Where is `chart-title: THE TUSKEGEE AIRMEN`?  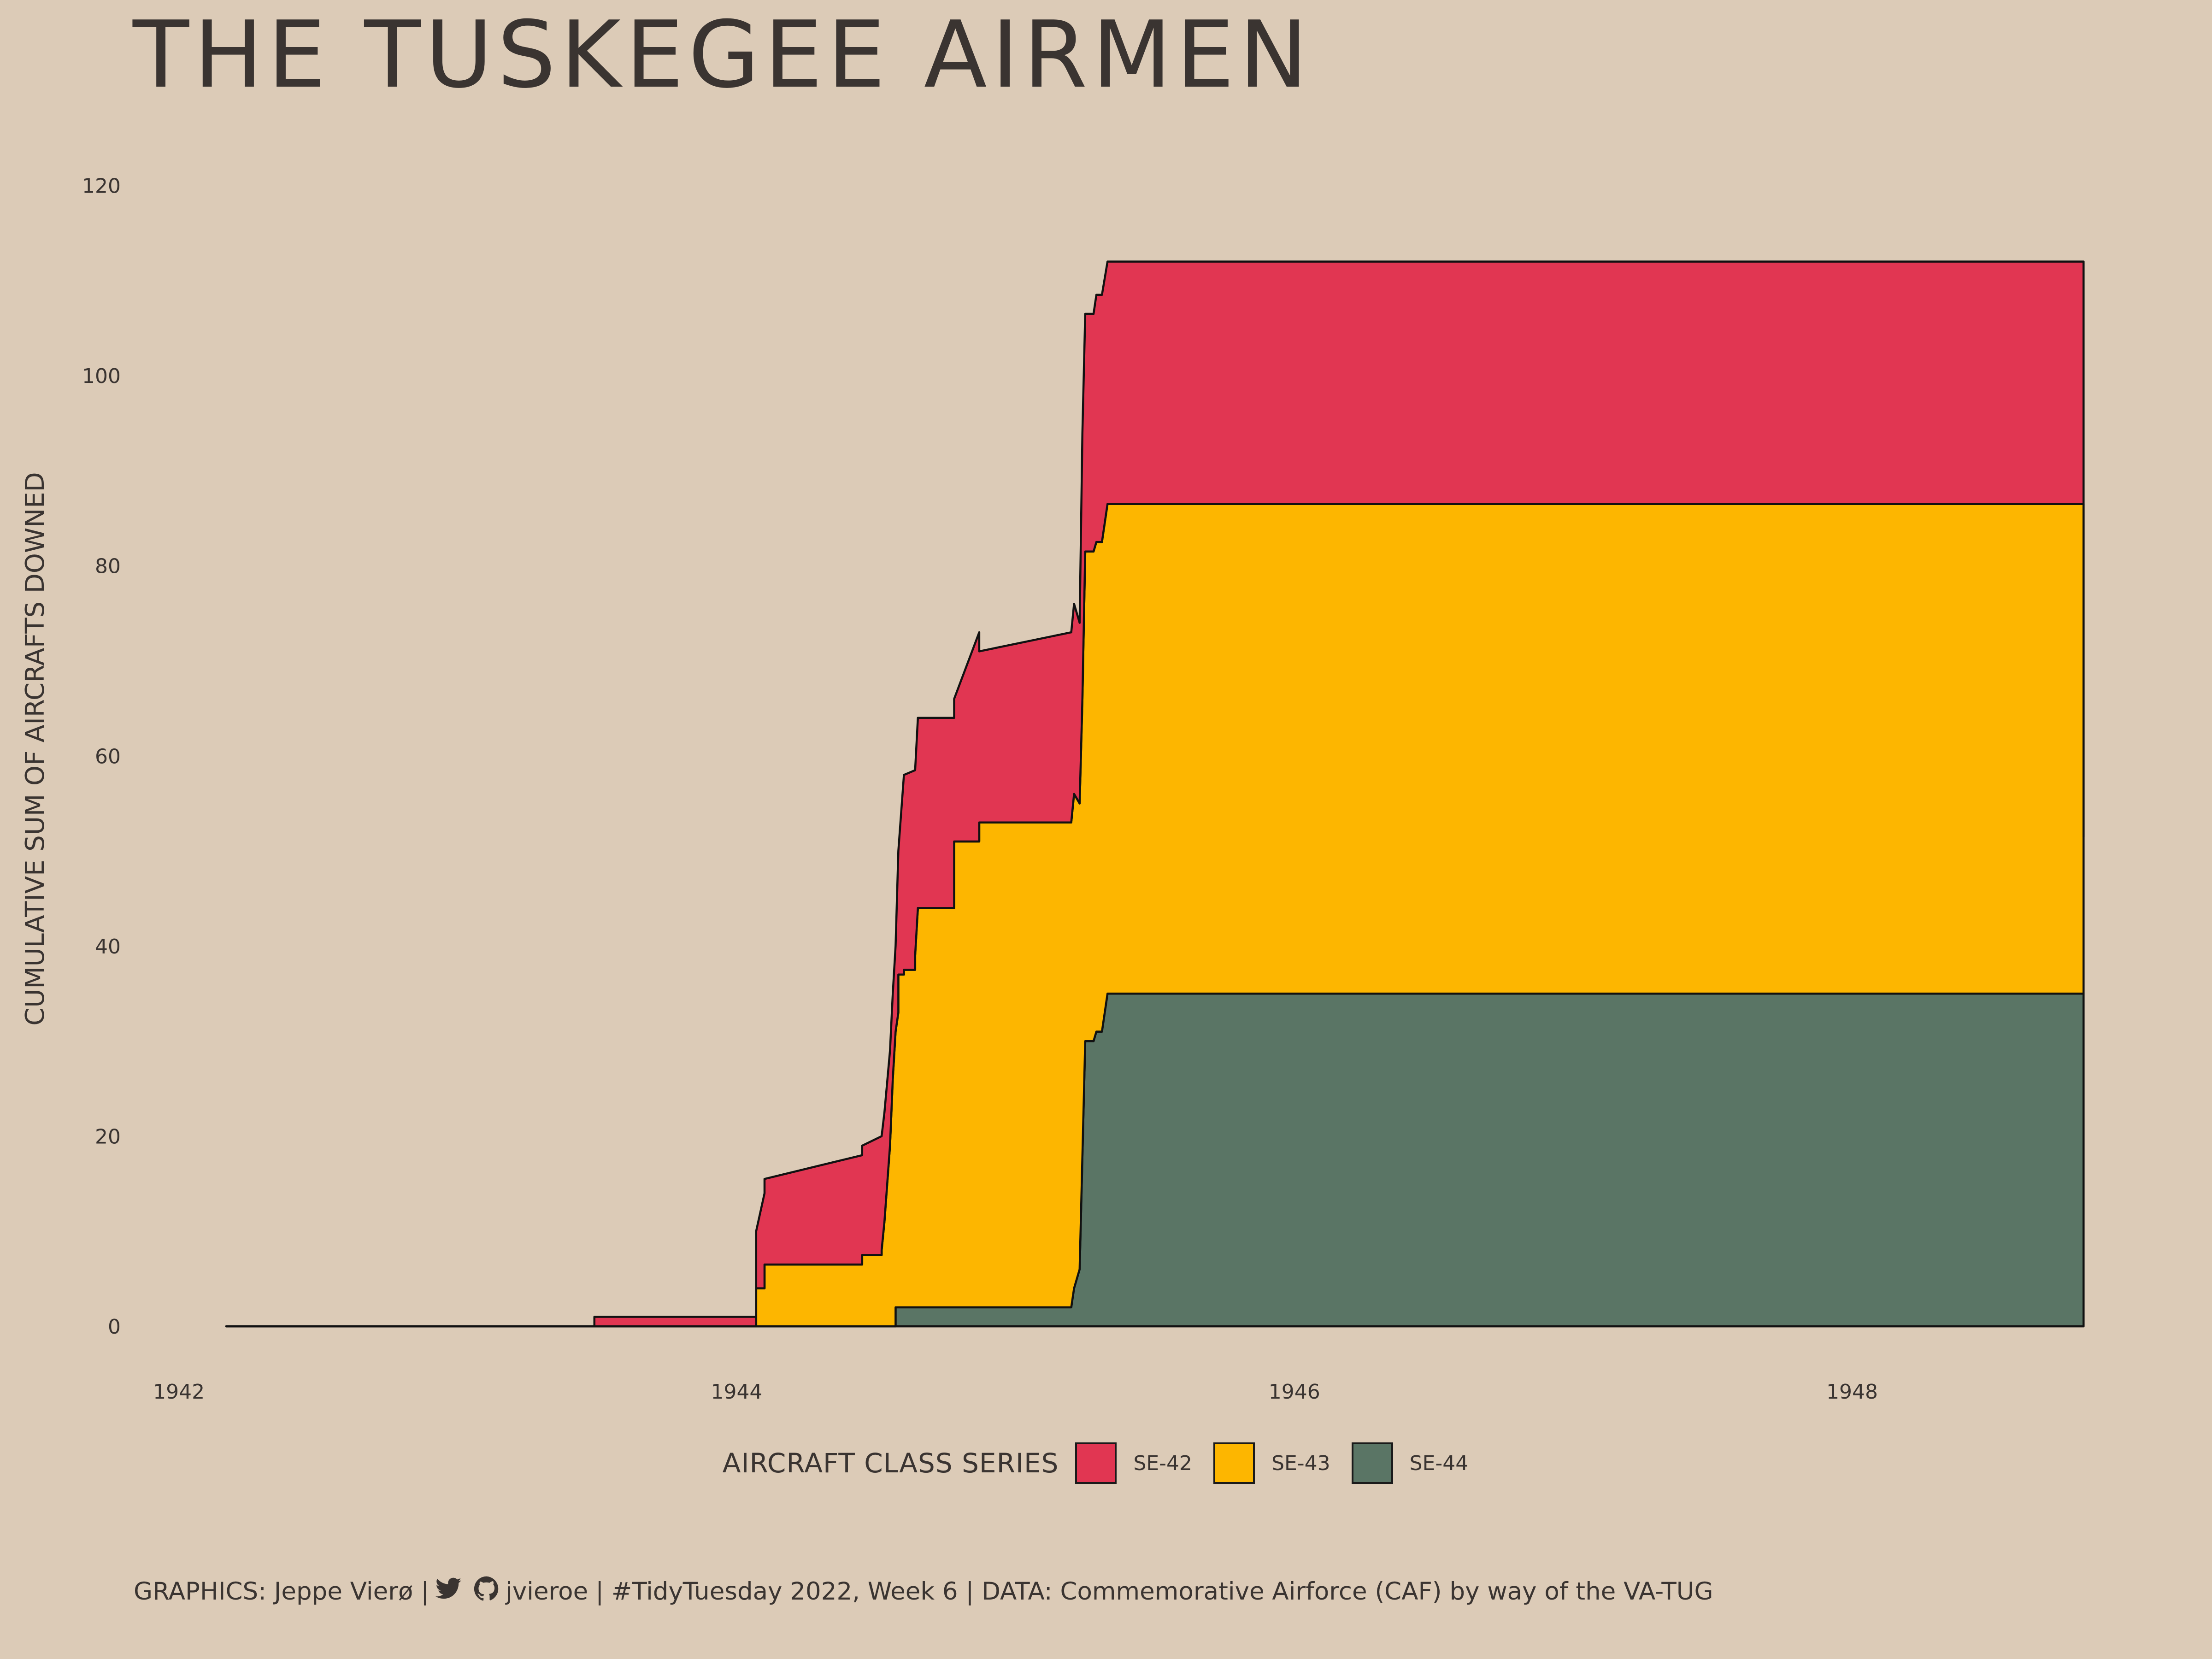
chart-title: THE TUSKEGEE AIRMEN is located at coordinates (723, 55).